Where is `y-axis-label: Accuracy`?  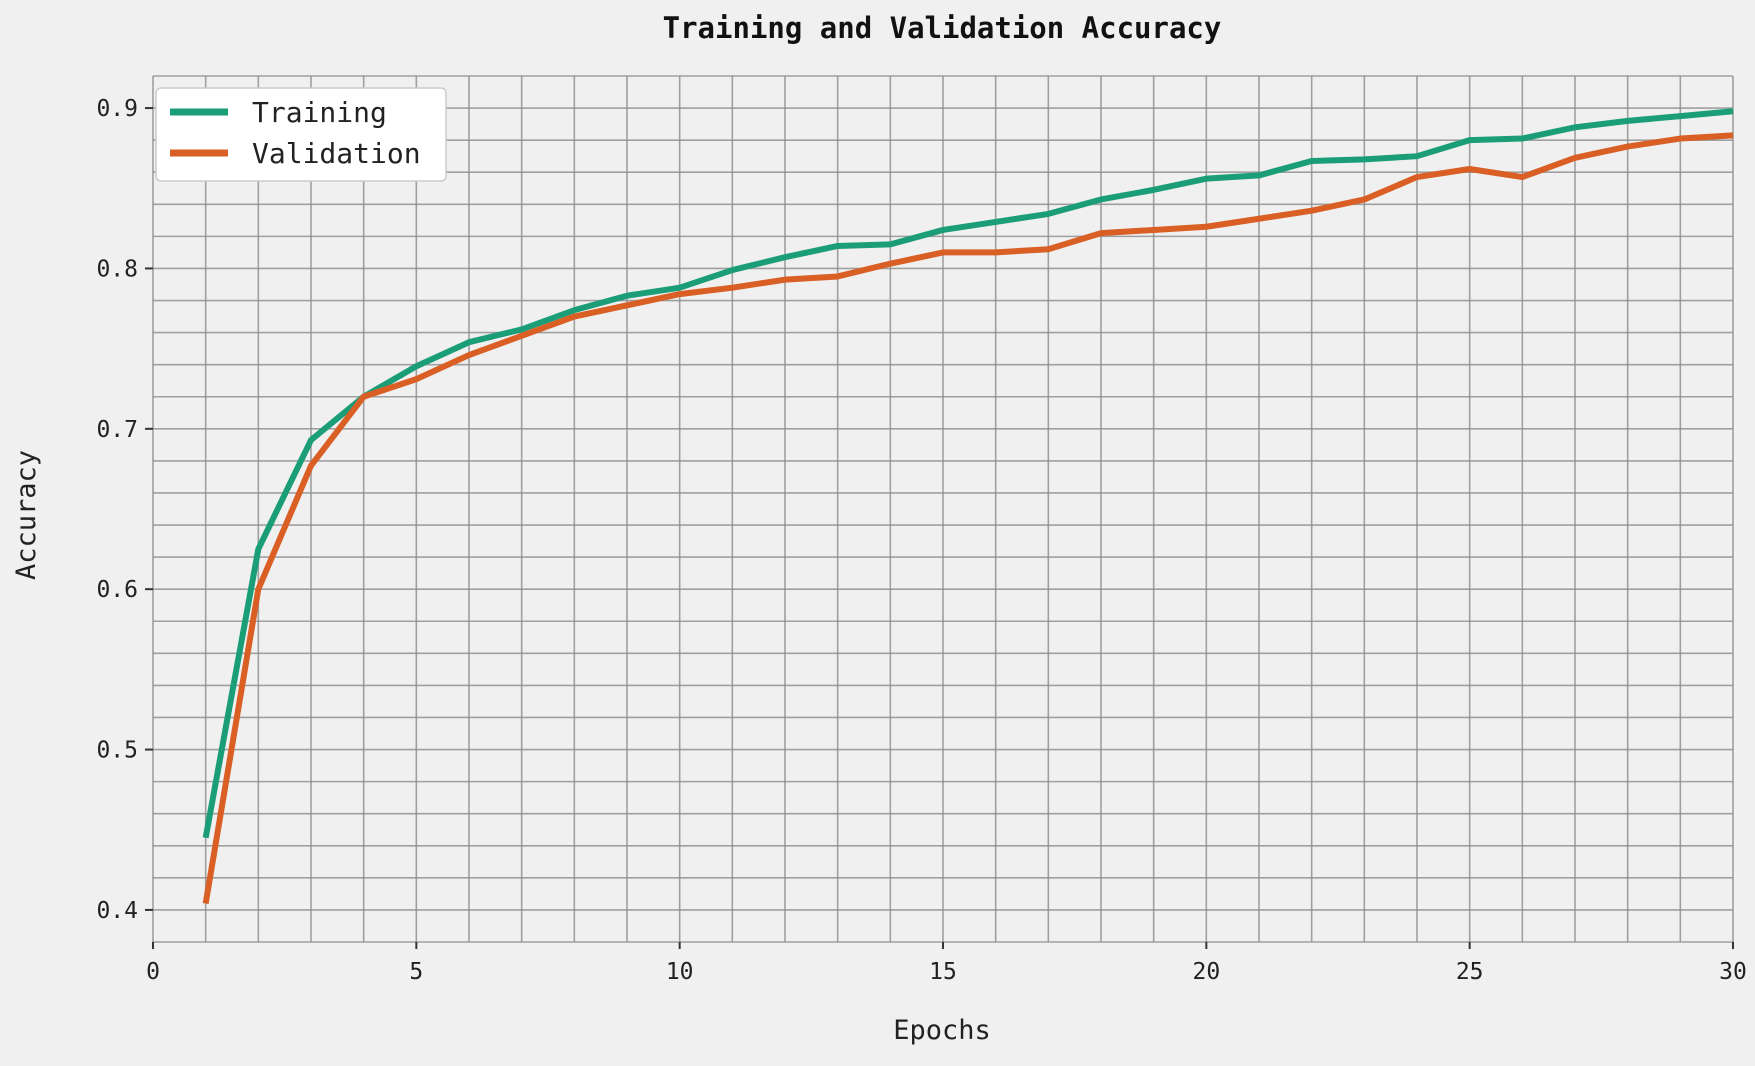
y-axis-label: Accuracy is located at coordinates (26, 515).